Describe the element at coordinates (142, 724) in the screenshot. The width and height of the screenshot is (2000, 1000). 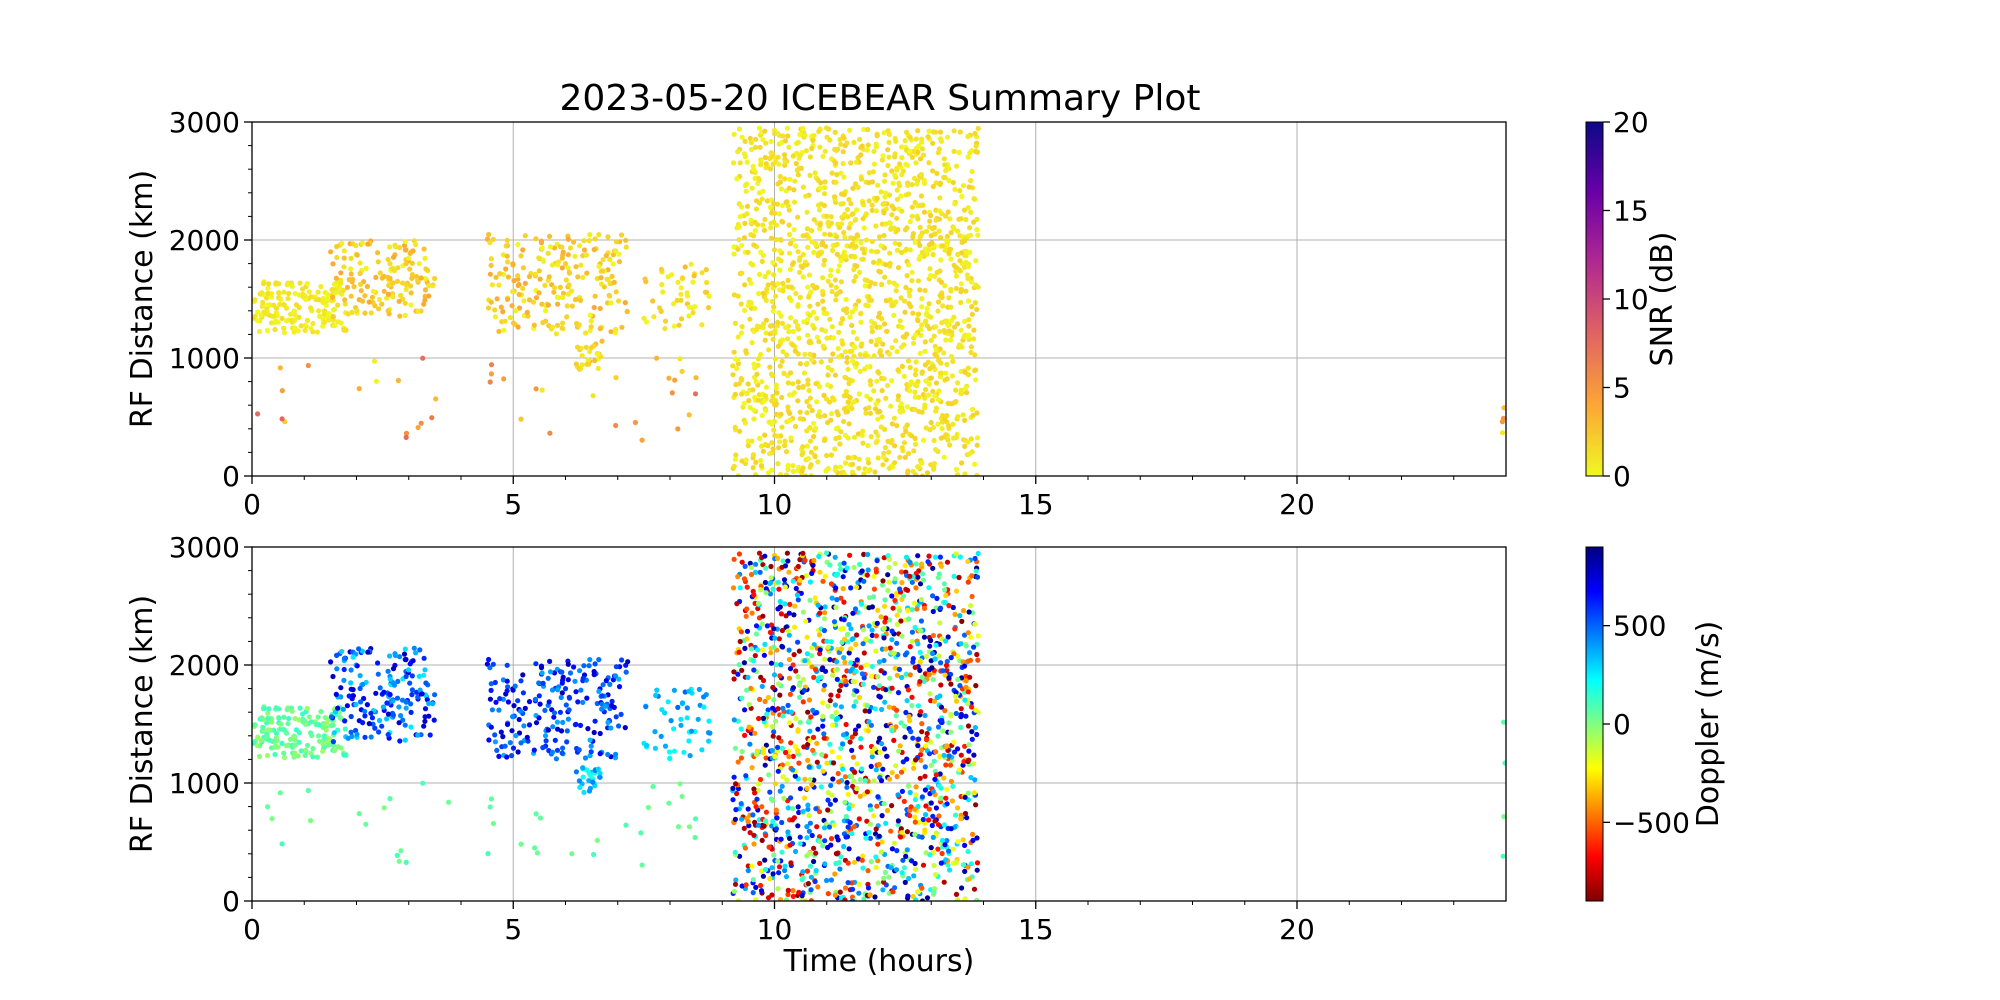
I see `y-axis-label: RF Distance (km)` at that location.